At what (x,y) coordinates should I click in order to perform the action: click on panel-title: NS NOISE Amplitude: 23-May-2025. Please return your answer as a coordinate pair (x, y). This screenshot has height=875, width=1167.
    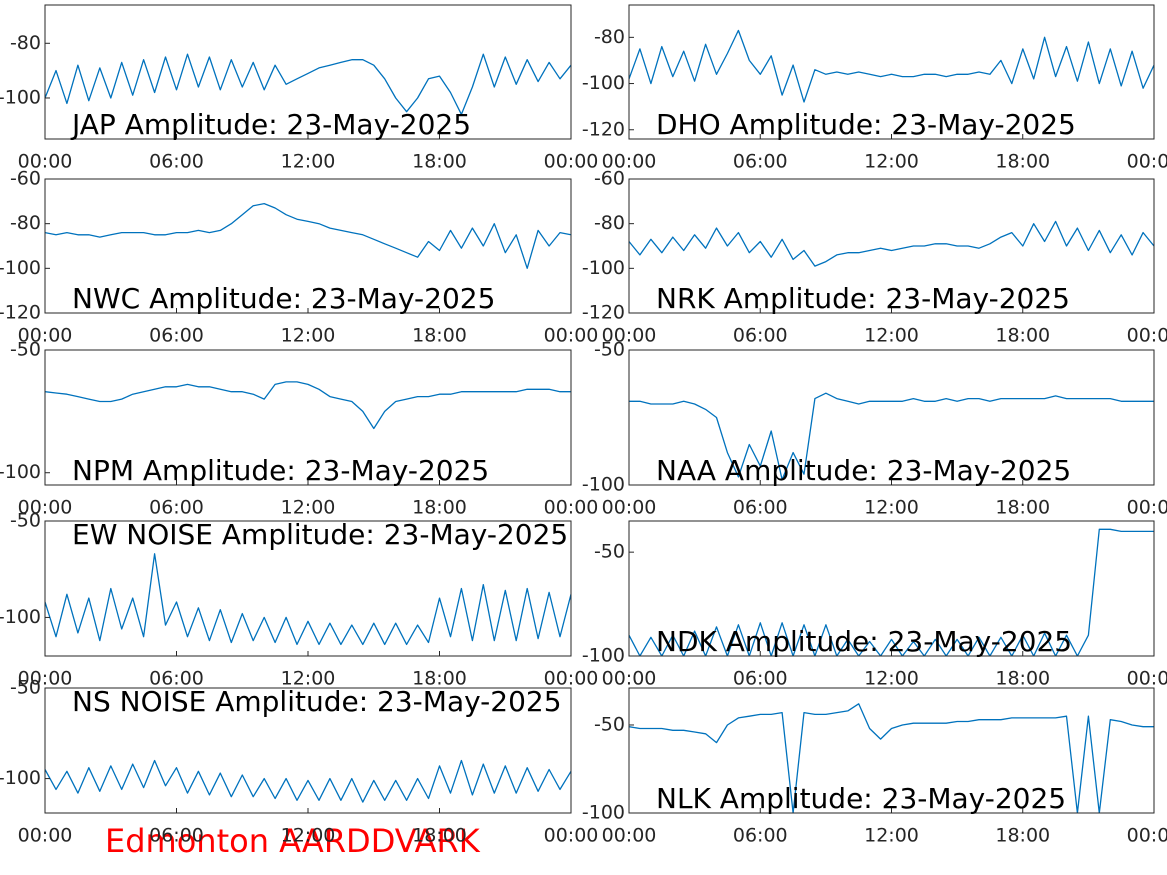
    Looking at the image, I should click on (317, 701).